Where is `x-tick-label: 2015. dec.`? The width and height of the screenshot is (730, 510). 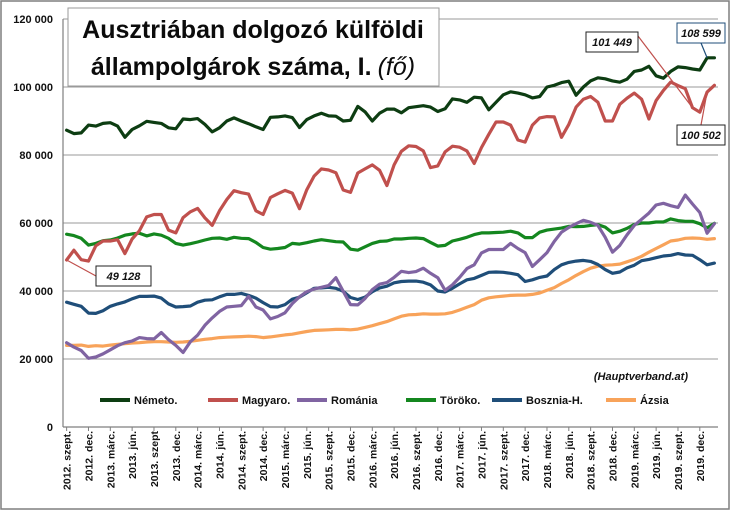 x-tick-label: 2015. dec. is located at coordinates (351, 456).